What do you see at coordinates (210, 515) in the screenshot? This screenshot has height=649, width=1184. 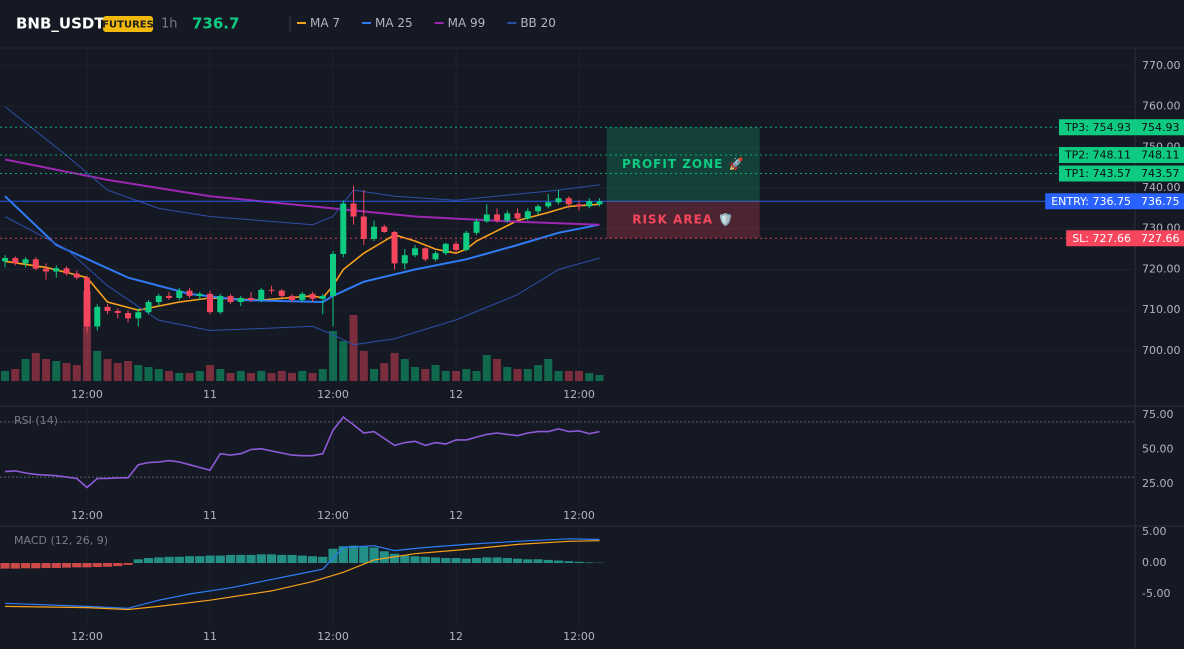 I see `x-tick-label: 11` at bounding box center [210, 515].